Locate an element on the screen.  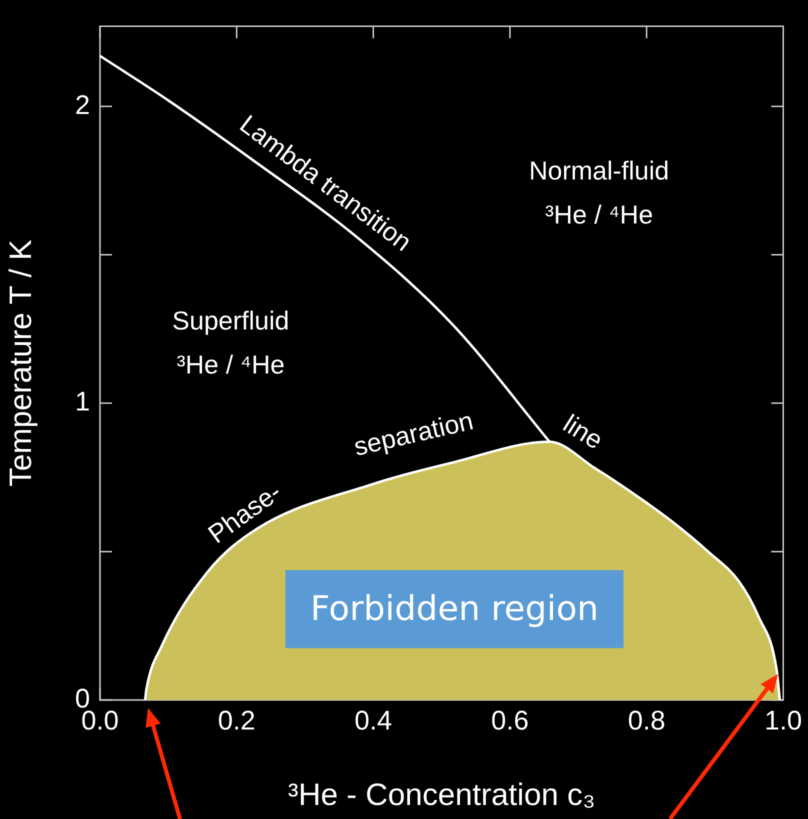
annotation: separation is located at coordinates (413, 433).